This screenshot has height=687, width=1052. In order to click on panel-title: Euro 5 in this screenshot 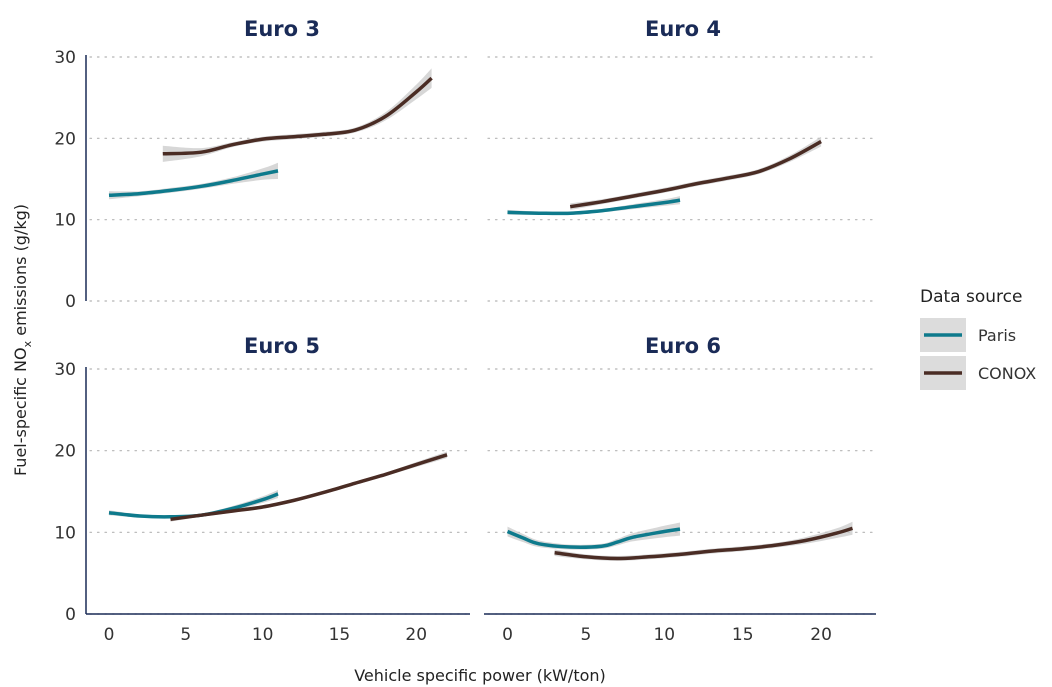, I will do `click(282, 346)`.